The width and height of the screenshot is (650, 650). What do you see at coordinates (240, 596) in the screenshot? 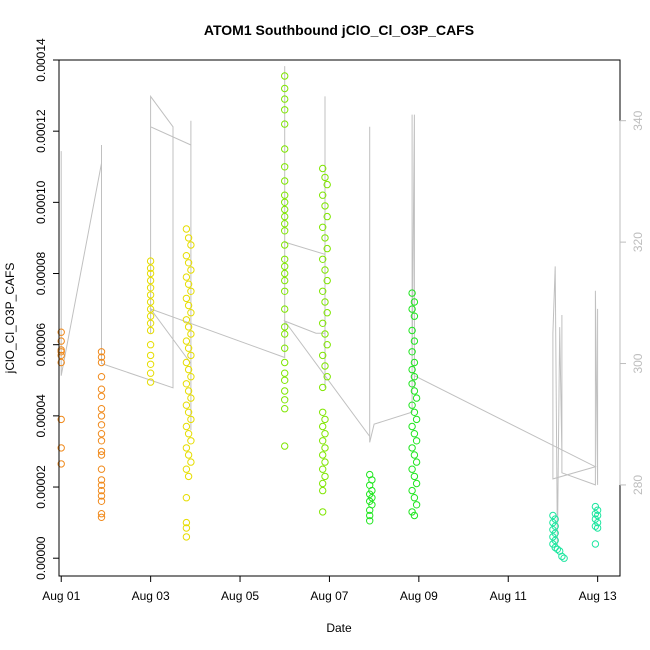
I see `x-tick-label: Aug 05` at bounding box center [240, 596].